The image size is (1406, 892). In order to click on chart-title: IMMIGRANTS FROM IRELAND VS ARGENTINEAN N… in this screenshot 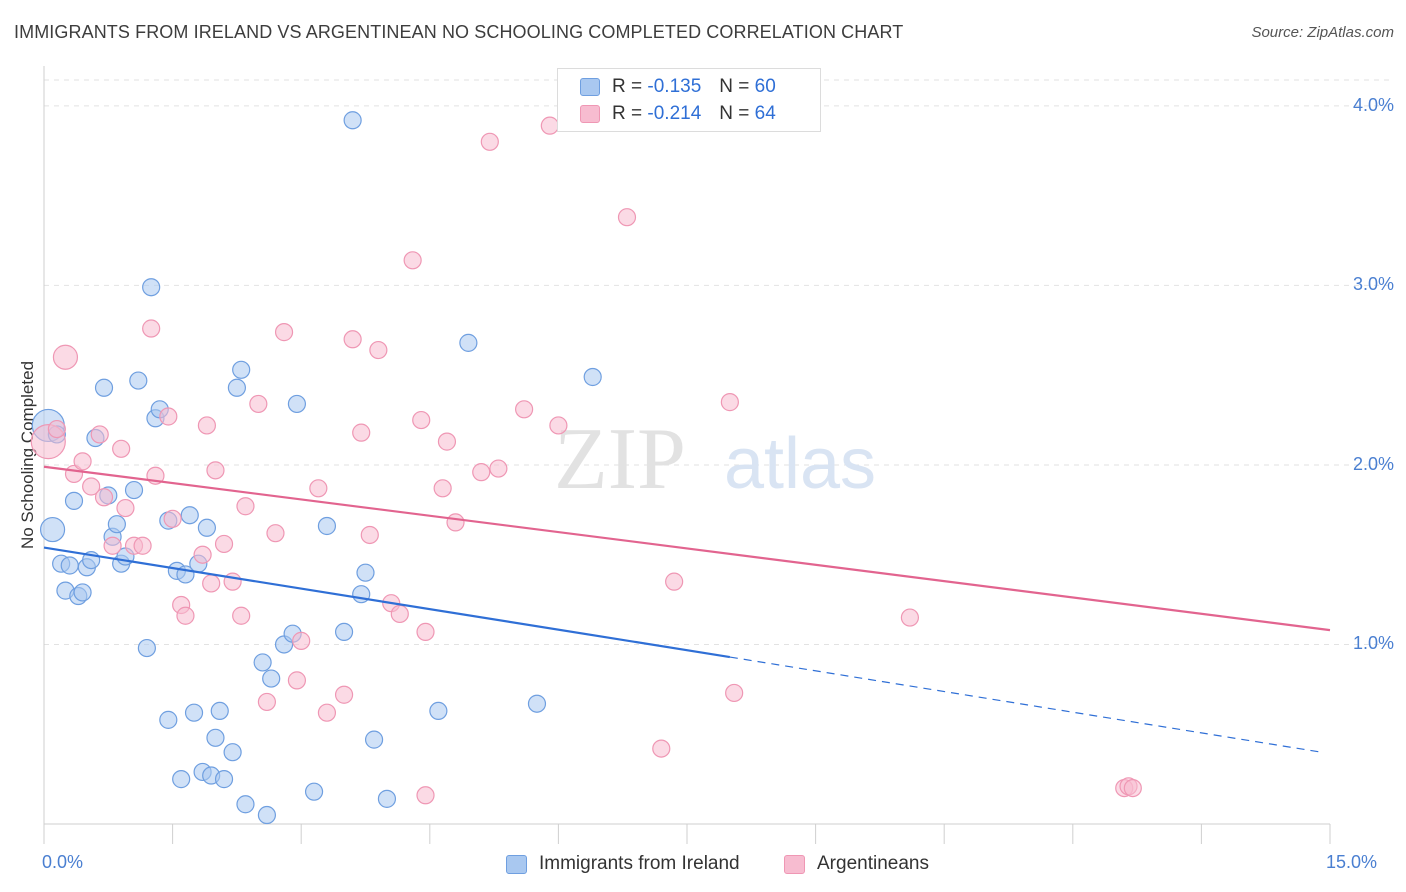, I will do `click(459, 32)`.